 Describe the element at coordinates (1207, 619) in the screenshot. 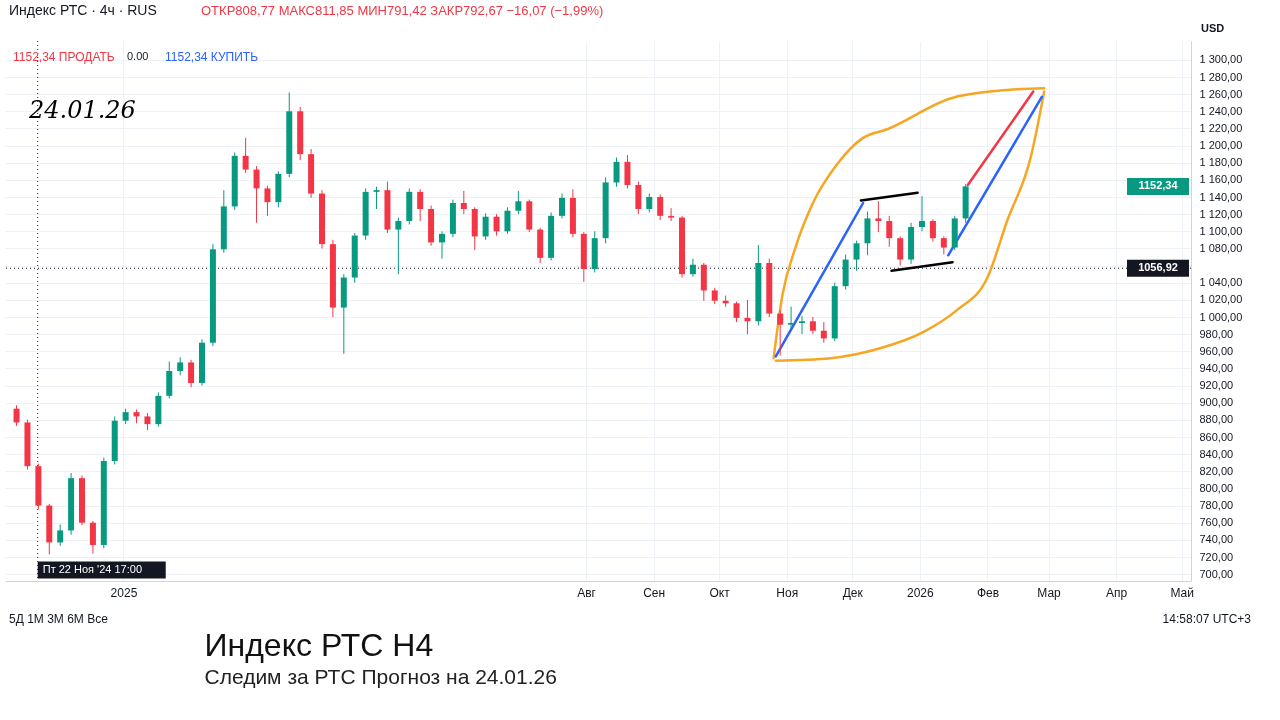

I see `text: 14:58:07 UTC+3` at that location.